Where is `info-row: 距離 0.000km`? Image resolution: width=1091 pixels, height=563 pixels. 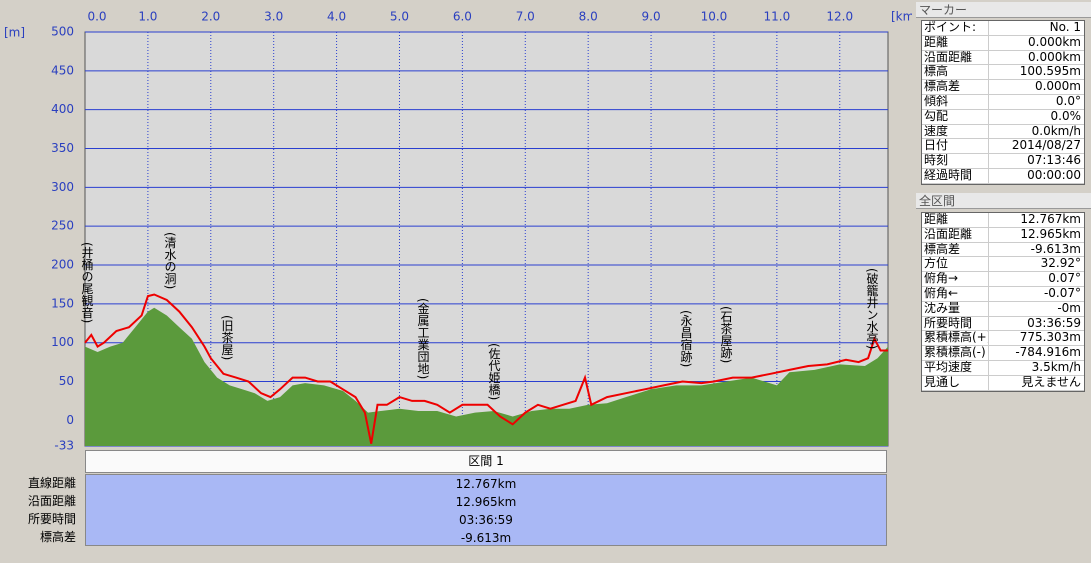 info-row: 距離 0.000km is located at coordinates (1003, 43).